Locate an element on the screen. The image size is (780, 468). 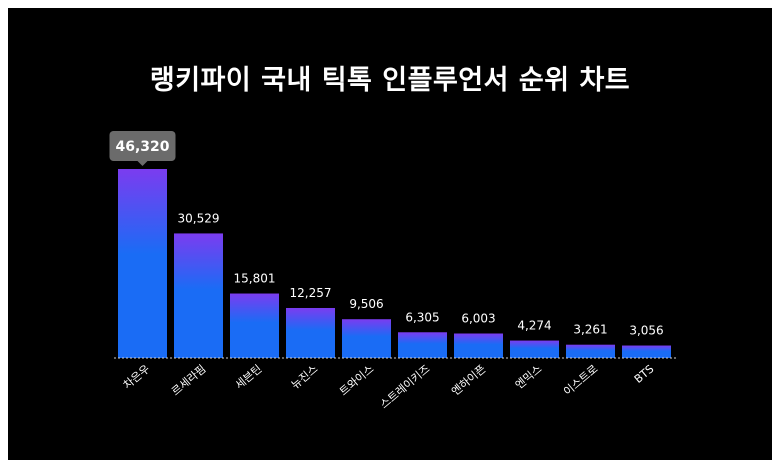
value-label-5: 9,506 is located at coordinates (366, 304).